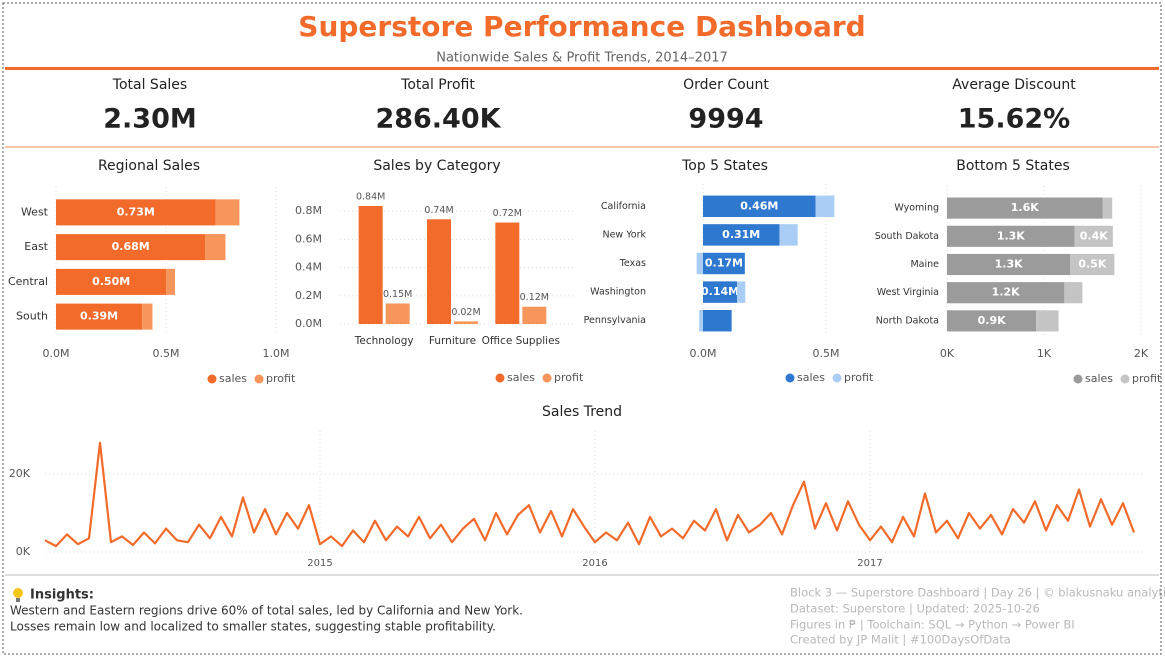  Describe the element at coordinates (869, 563) in the screenshot. I see `x-tick-label: 2017` at that location.